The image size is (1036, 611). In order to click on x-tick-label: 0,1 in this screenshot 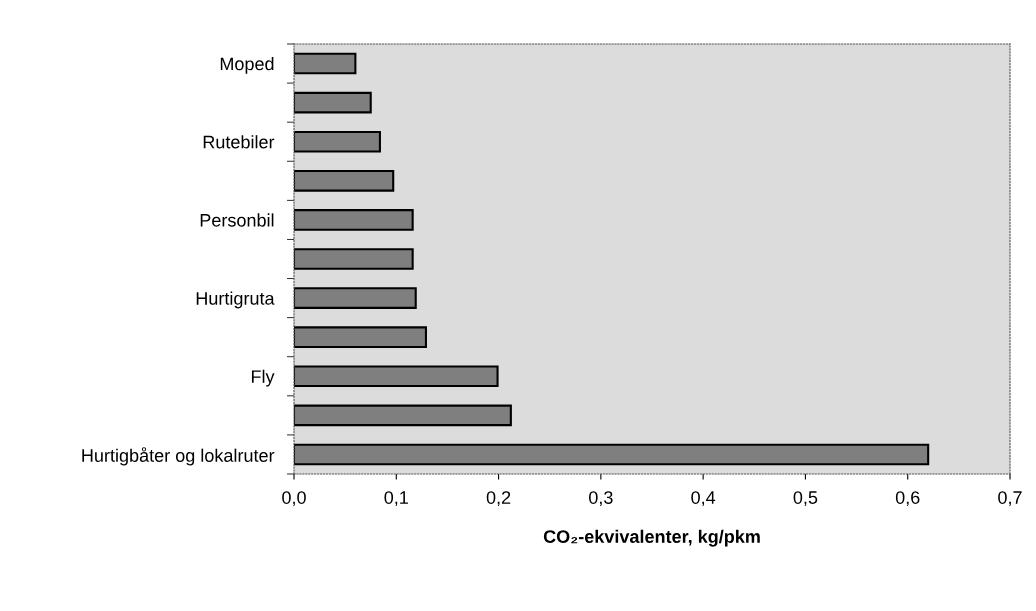, I will do `click(396, 499)`.